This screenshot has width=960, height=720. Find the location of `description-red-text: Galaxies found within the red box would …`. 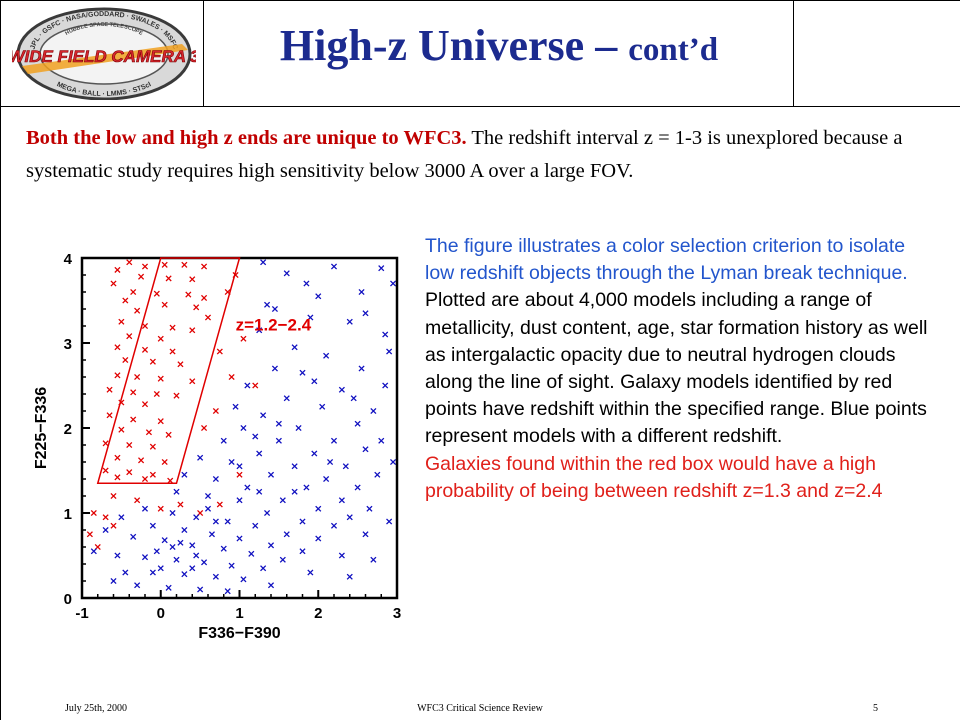

description-red-text: Galaxies found within the red box would … is located at coordinates (654, 477).